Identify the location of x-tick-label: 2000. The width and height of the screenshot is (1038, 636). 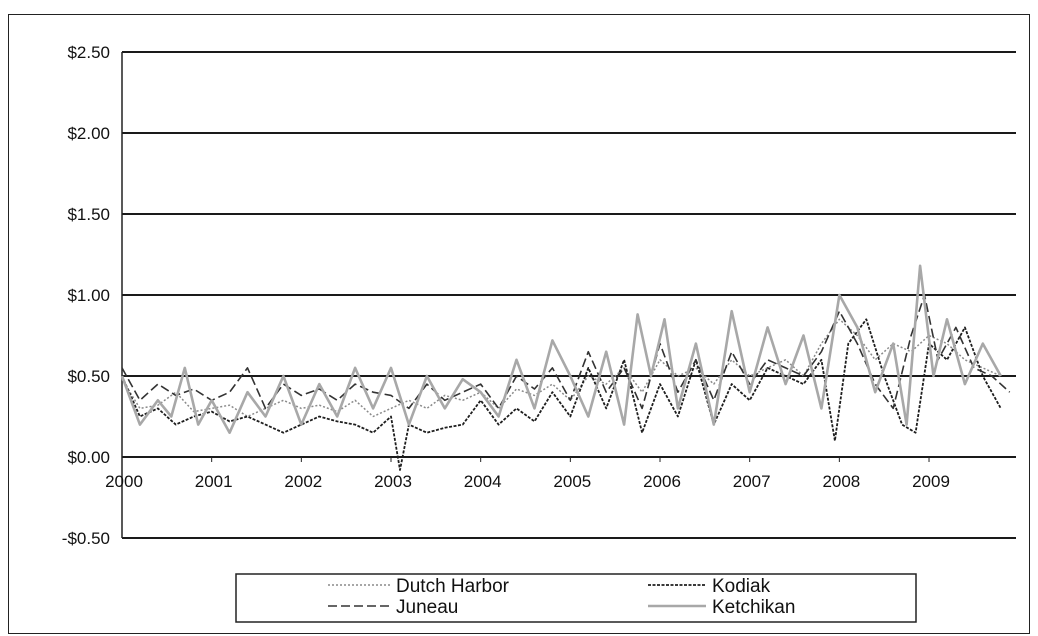
(124, 481).